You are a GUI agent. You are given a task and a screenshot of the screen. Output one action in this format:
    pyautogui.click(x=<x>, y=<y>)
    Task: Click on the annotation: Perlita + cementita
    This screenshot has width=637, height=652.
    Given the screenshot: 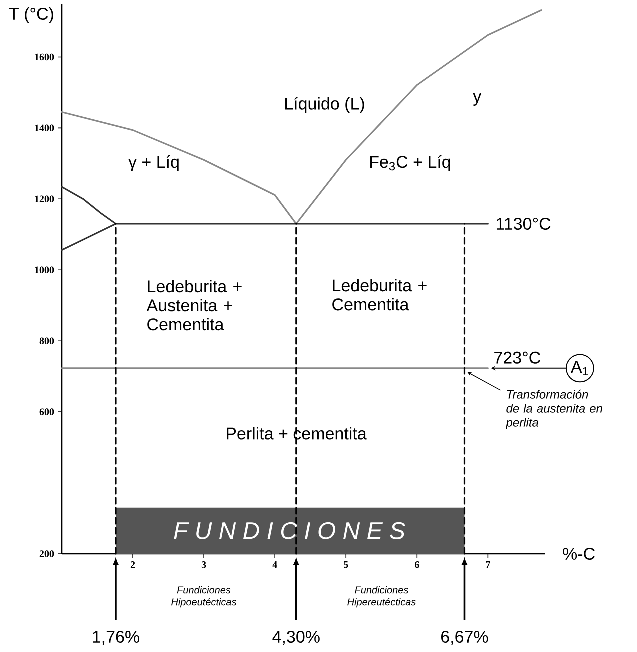 What is the action you would take?
    pyautogui.click(x=297, y=433)
    